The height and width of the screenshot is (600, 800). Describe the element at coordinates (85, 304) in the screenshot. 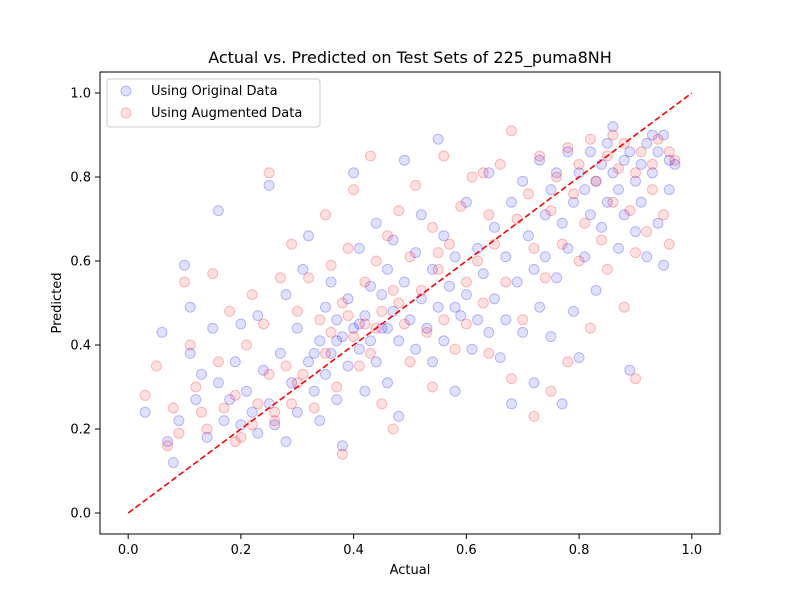

I see `y-axis-ticks: 0.0 0.2 0.4 0.6 0.8 1.0` at that location.